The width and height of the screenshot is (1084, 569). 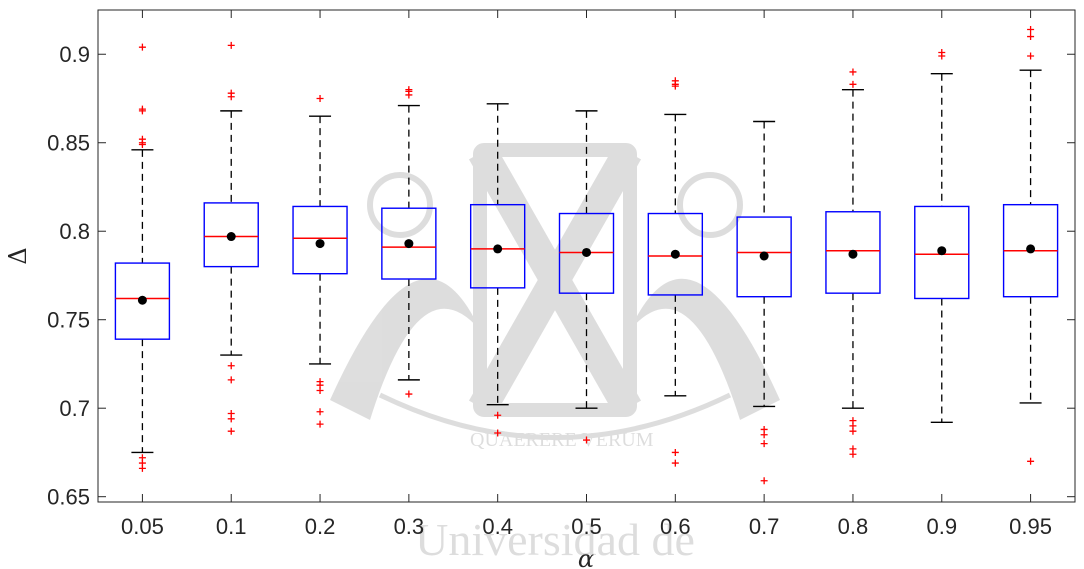 What do you see at coordinates (68, 320) in the screenshot?
I see `y-tick-label: 0.75` at bounding box center [68, 320].